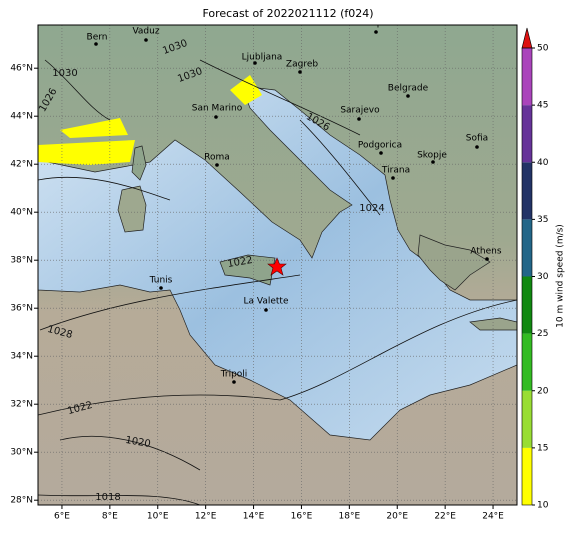 Image resolution: width=576 pixels, height=533 pixels. What do you see at coordinates (217, 109) in the screenshot?
I see `city-label: San Marino` at bounding box center [217, 109].